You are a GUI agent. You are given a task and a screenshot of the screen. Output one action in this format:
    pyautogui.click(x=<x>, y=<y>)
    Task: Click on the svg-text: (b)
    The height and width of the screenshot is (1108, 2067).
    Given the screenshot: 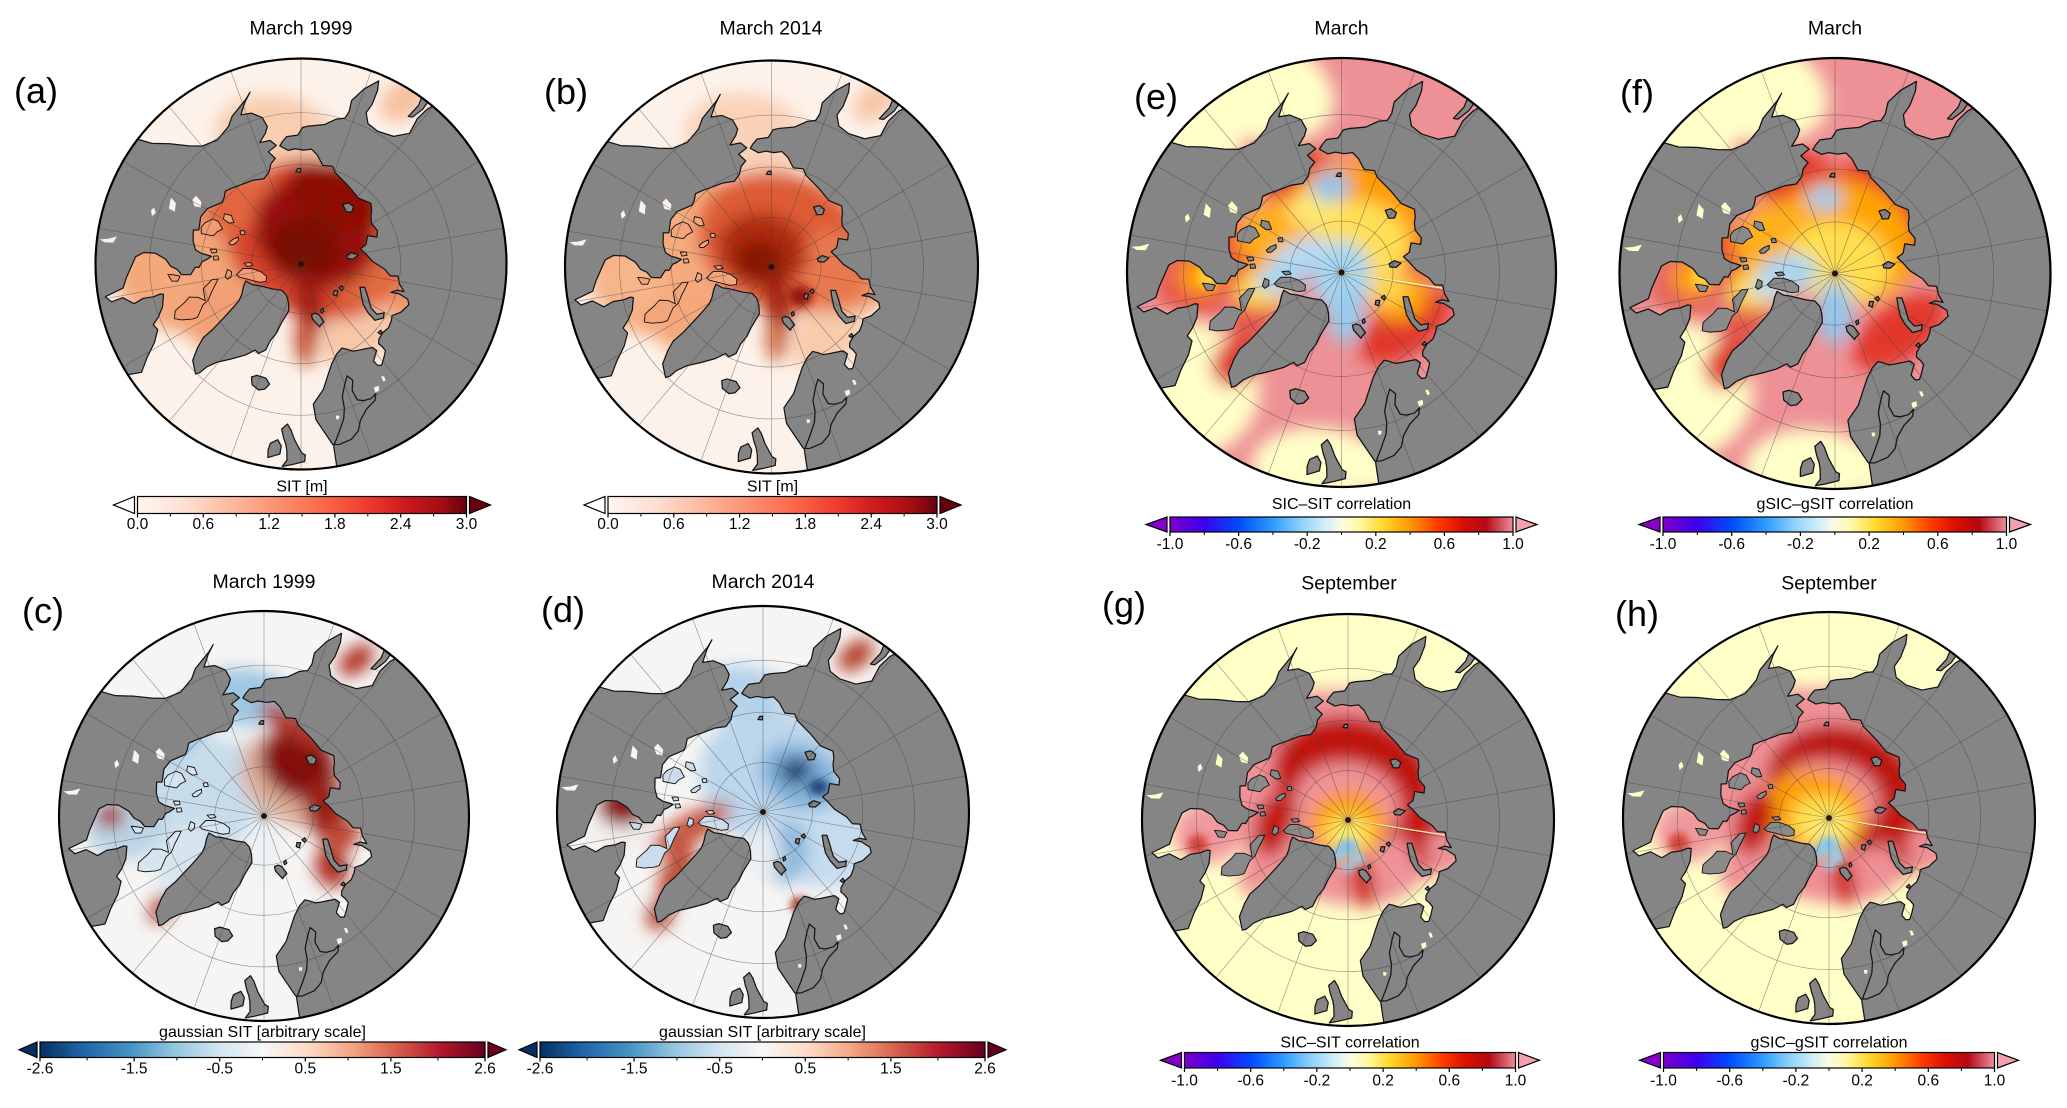 What is the action you would take?
    pyautogui.click(x=566, y=91)
    